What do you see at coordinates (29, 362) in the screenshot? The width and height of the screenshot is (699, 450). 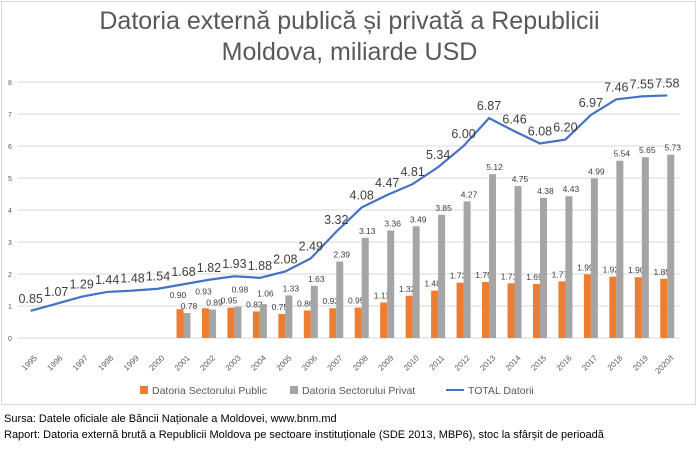 I see `x-tick-label: 1995` at bounding box center [29, 362].